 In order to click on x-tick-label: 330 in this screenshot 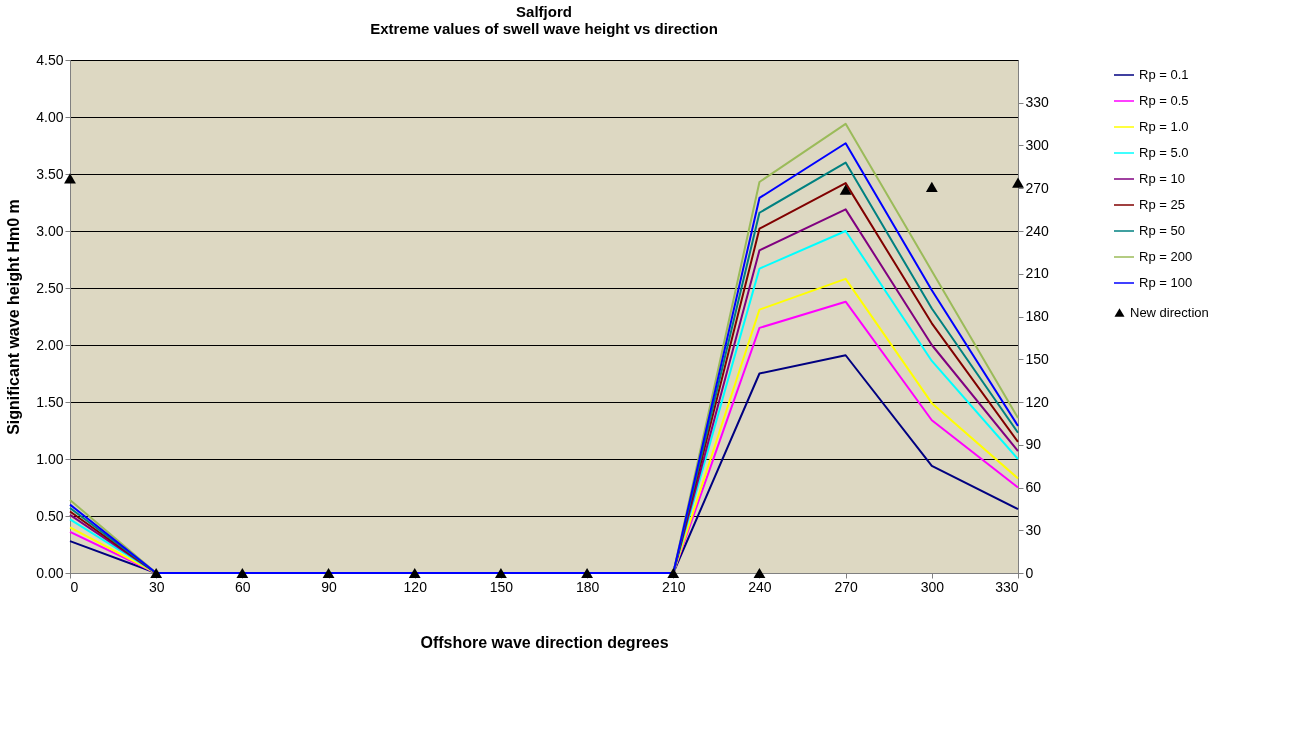, I will do `click(1007, 586)`.